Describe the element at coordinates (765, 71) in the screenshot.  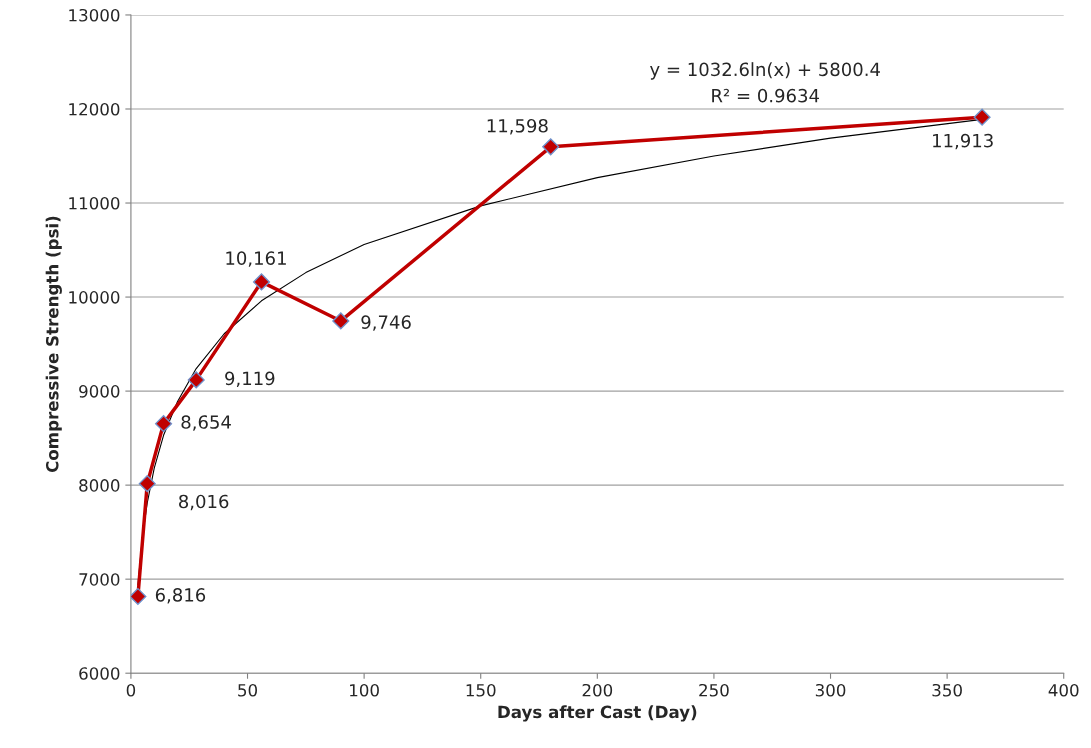
I see `annotation: y = 1032.6ln(x) + 5800.4` at that location.